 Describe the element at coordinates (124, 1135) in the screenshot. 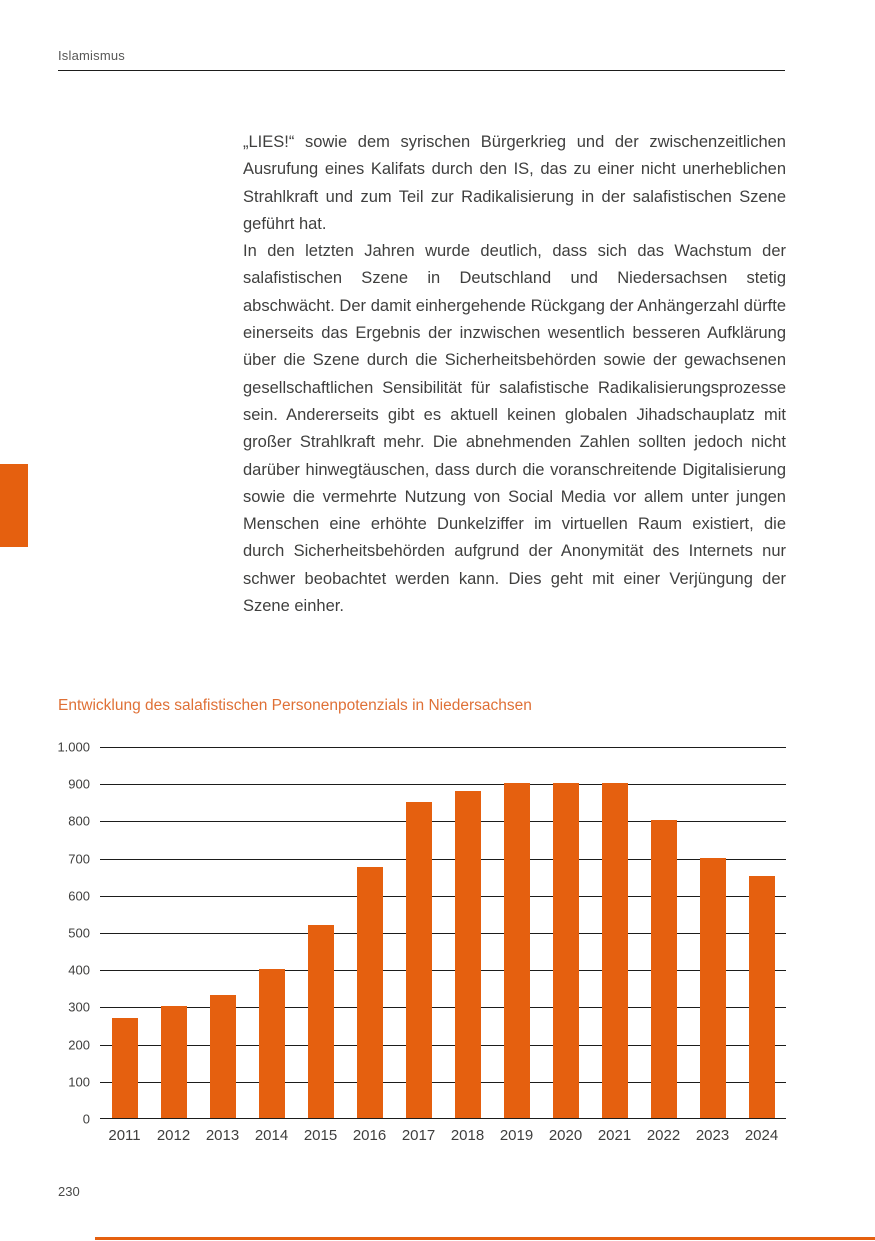

I see `x-tick-label: 2011` at that location.